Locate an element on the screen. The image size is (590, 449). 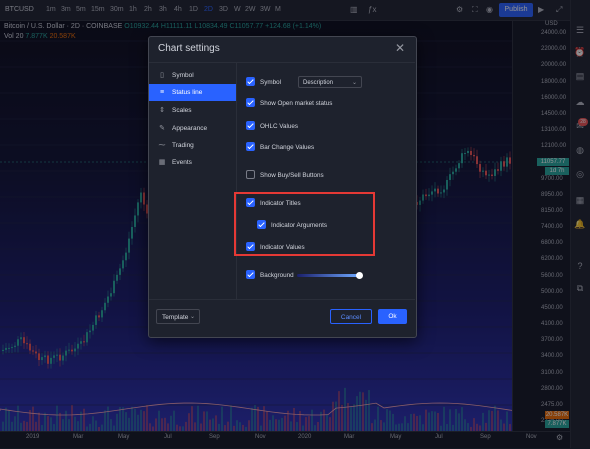
notifications-icon: 🔔 is located at coordinates (580, 224).